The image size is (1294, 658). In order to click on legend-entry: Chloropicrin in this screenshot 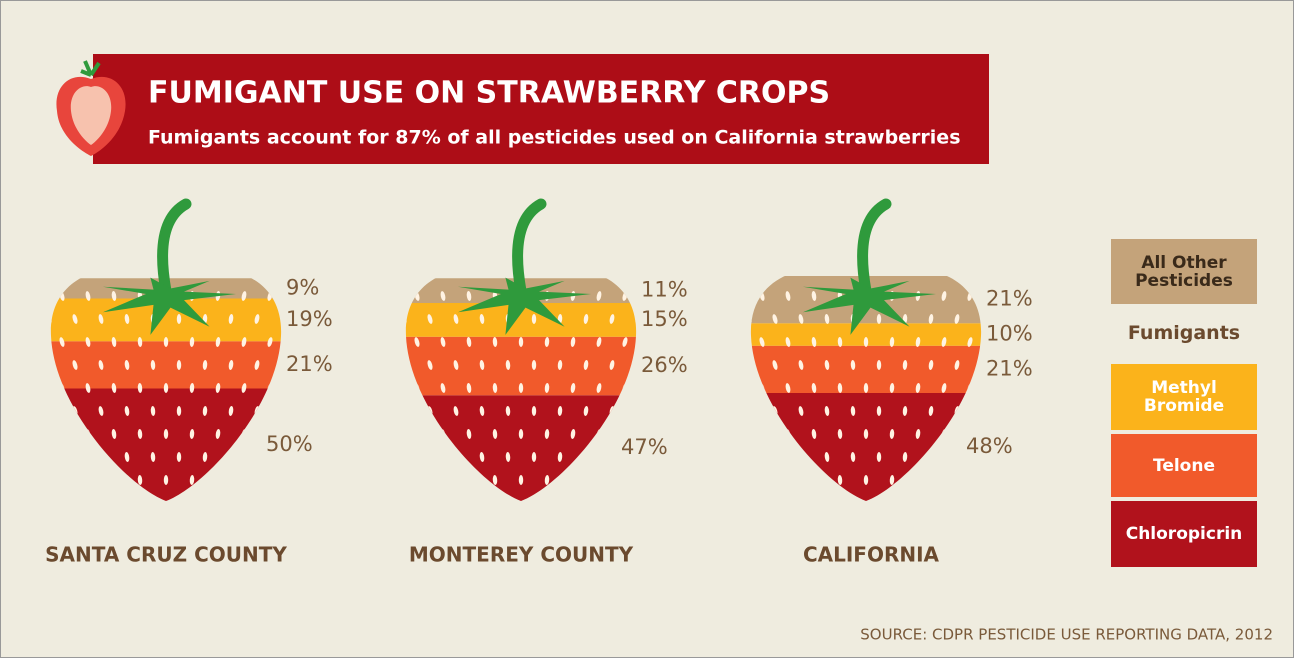, I will do `click(1184, 534)`.